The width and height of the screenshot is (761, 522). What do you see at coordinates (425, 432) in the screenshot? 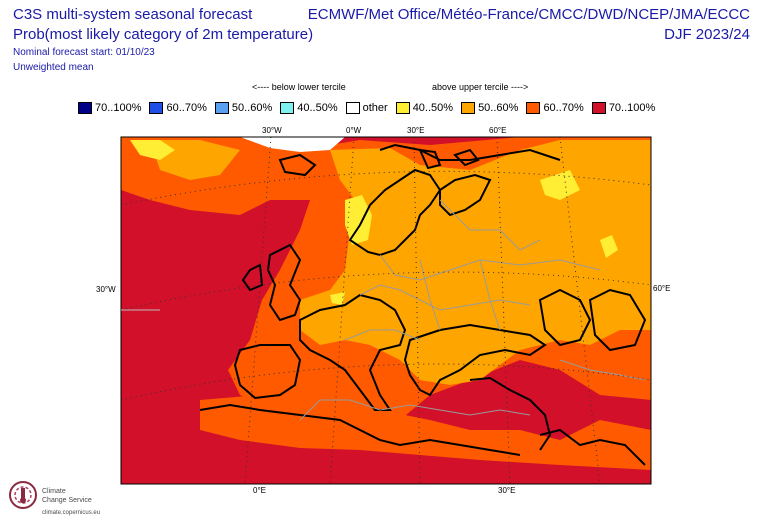
I see `region-60-70-north-africa` at bounding box center [425, 432].